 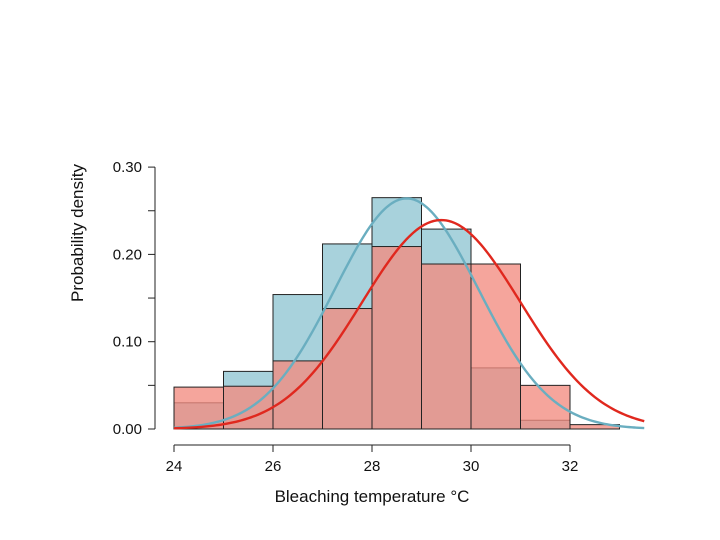 What do you see at coordinates (127, 429) in the screenshot?
I see `y-tick-label: 0.00` at bounding box center [127, 429].